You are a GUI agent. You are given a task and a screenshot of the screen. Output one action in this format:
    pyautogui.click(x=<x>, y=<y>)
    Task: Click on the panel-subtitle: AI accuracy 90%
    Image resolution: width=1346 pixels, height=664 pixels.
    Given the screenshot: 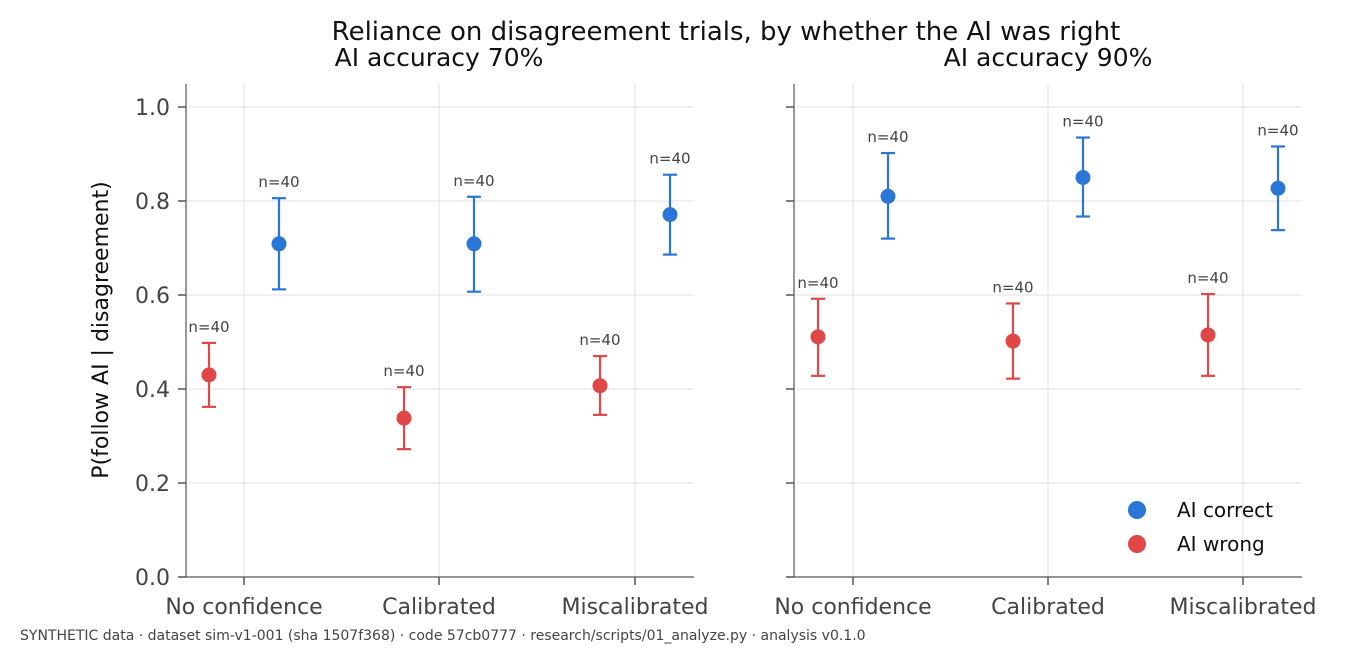 What is the action you would take?
    pyautogui.click(x=1048, y=57)
    